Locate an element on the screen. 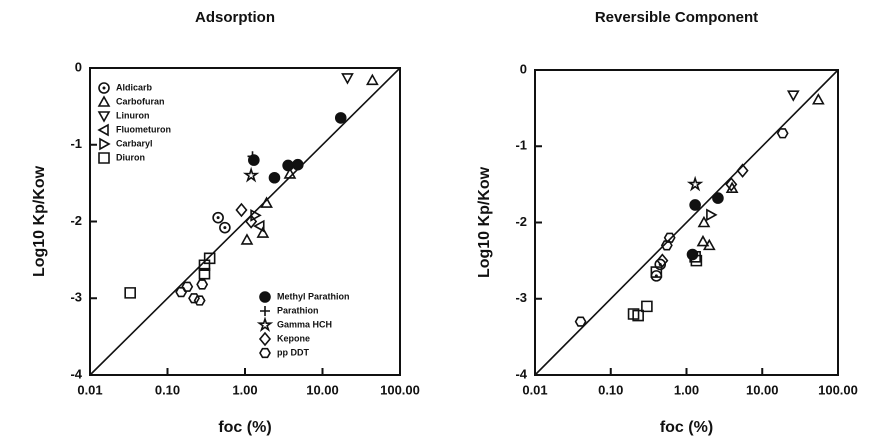  x-tick-label: 100.00 is located at coordinates (838, 389).